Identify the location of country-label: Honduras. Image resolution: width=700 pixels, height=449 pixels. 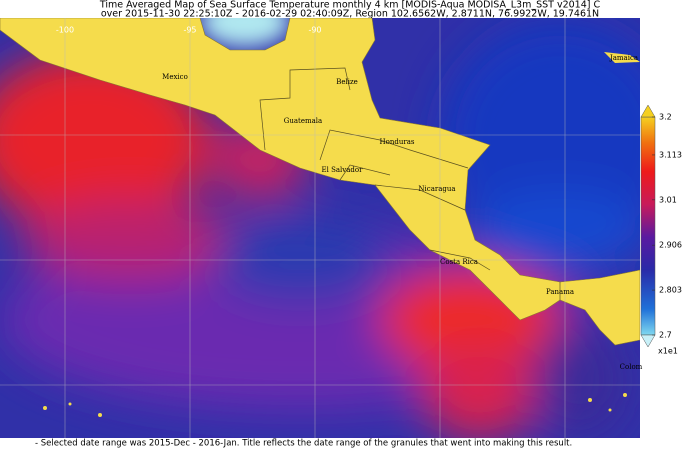
(397, 142).